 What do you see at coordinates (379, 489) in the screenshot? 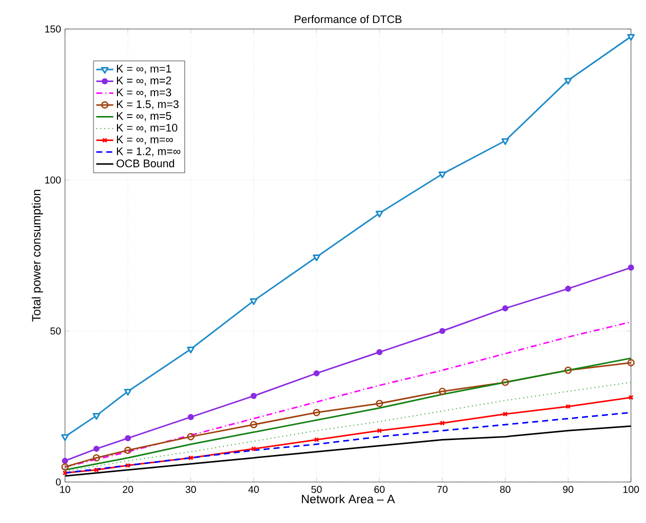
I see `x-tick-label: 60` at bounding box center [379, 489].